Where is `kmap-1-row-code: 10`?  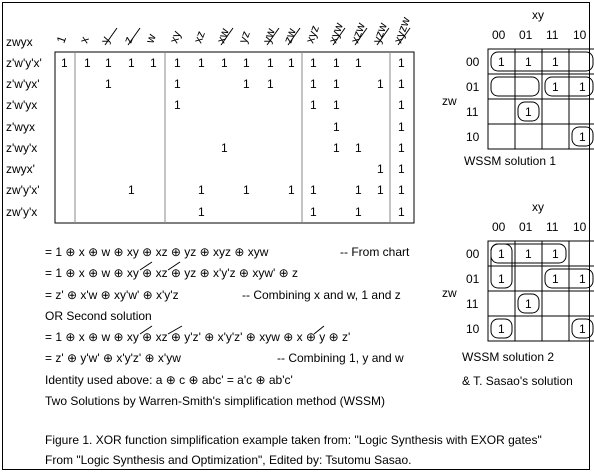 kmap-1-row-code: 10 is located at coordinates (473, 137).